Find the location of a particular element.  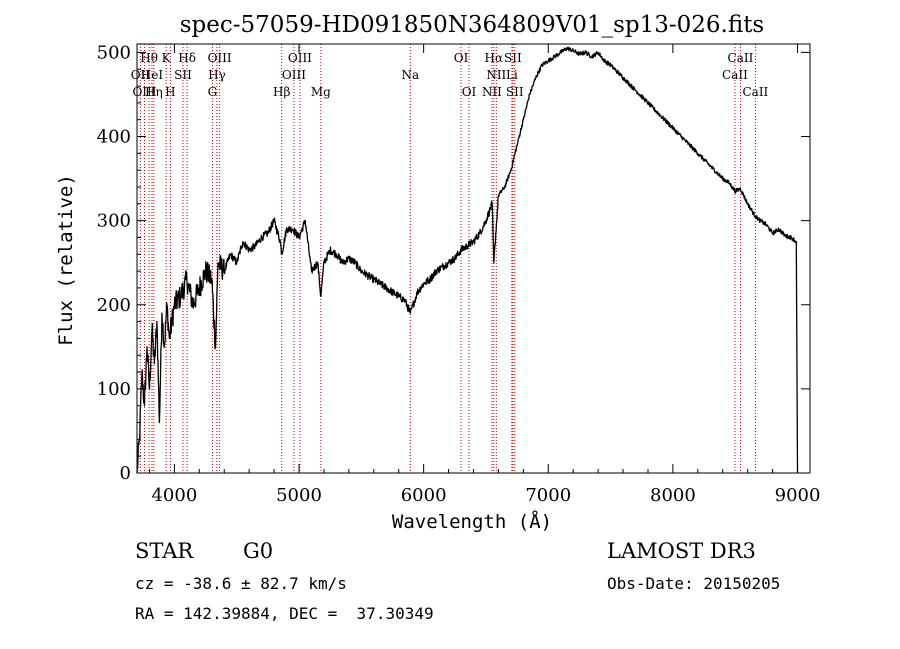

y-tick-label: 100 is located at coordinates (114, 389).